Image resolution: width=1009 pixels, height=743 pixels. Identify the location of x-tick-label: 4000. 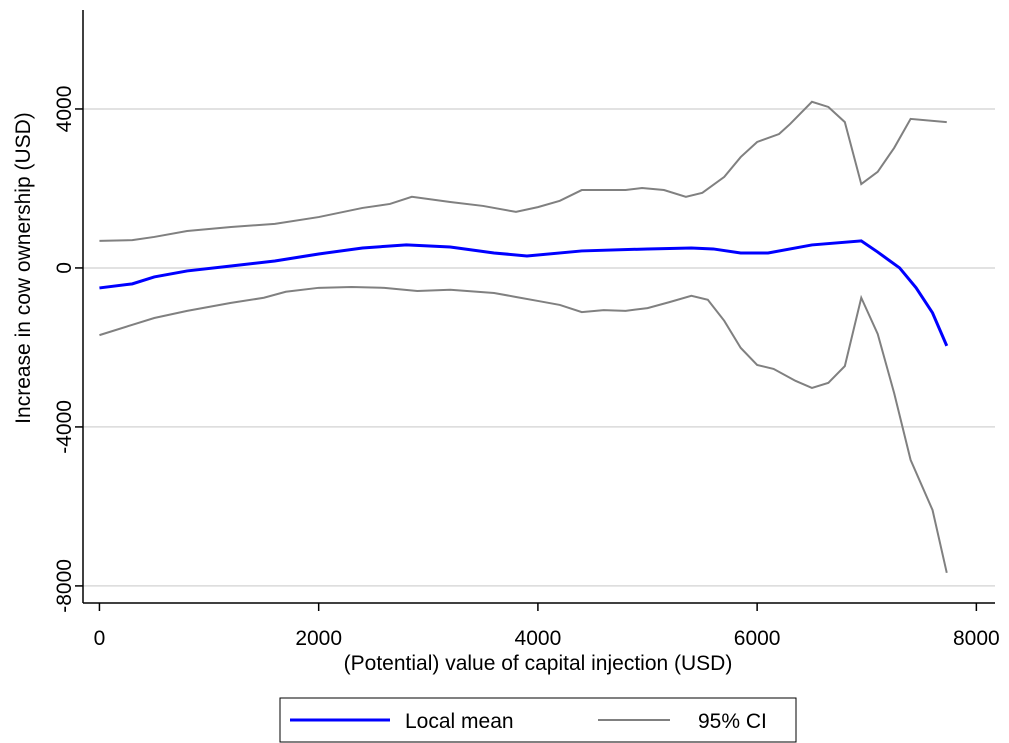
(538, 638).